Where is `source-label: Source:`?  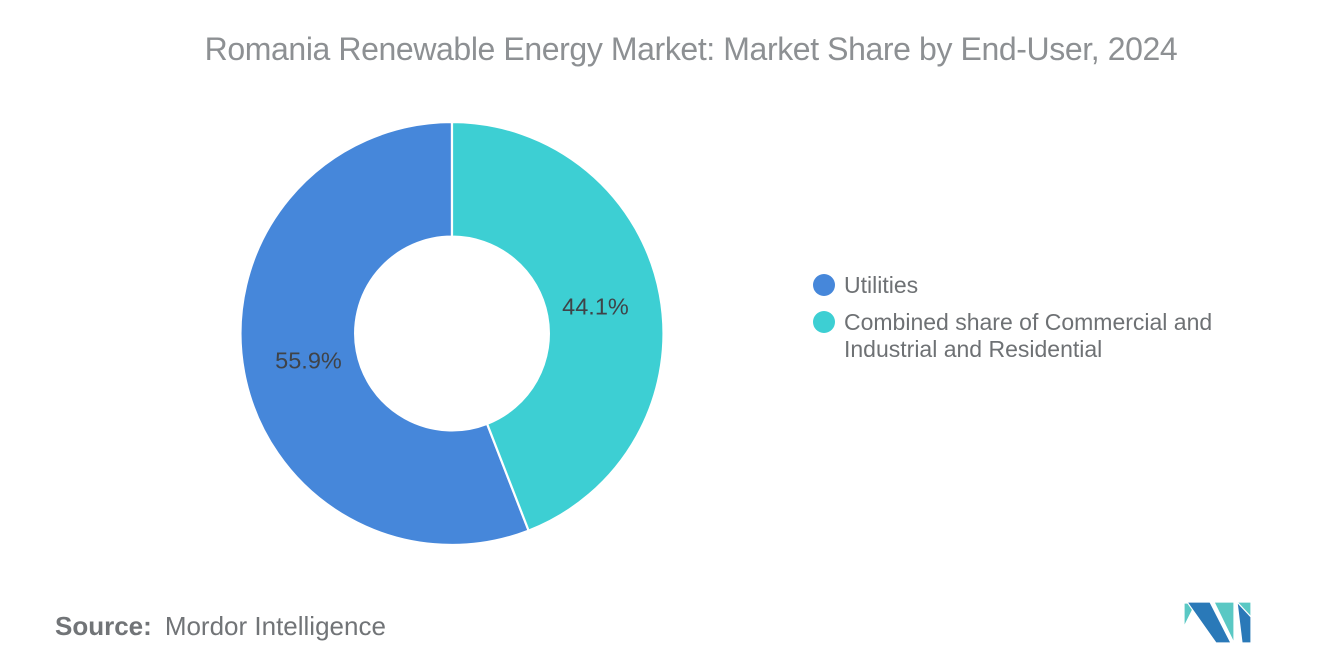
source-label: Source: is located at coordinates (103, 626).